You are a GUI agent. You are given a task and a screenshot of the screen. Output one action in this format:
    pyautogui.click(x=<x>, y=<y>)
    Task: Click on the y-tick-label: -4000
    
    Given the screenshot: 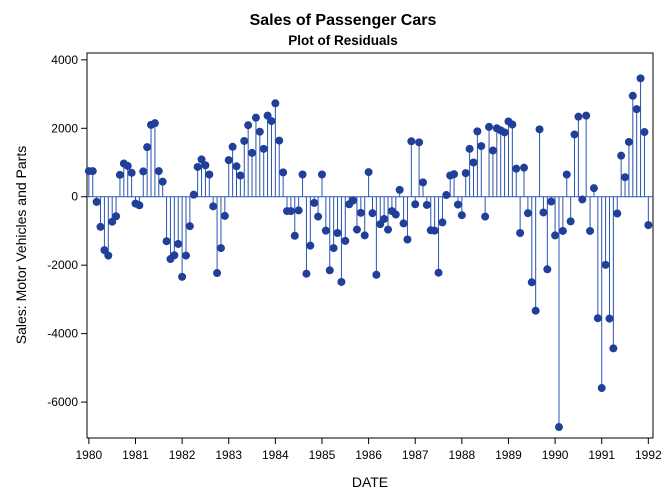 What is the action you would take?
    pyautogui.click(x=62, y=334)
    